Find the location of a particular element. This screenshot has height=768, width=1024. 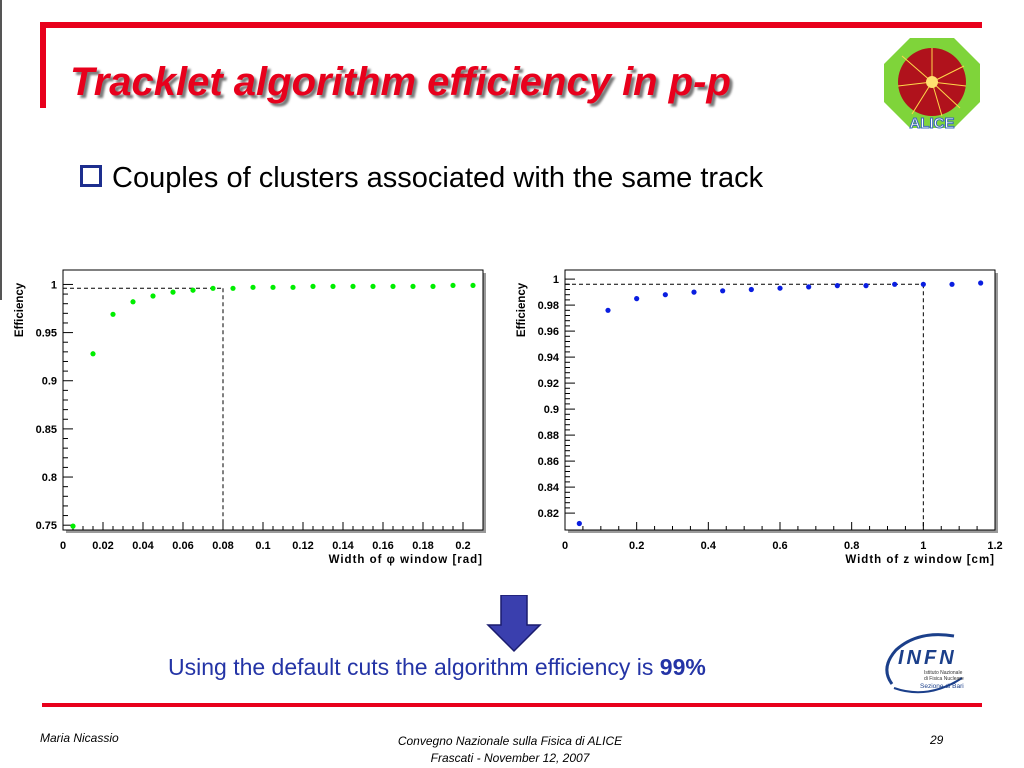

infn-logo-sub2: di Fisica Nucleare is located at coordinates (944, 679).